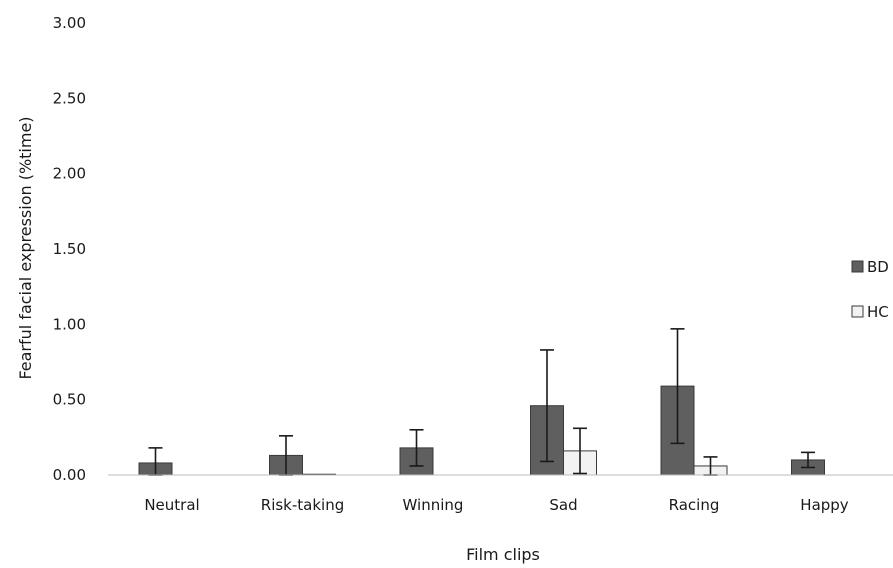 Image resolution: width=893 pixels, height=568 pixels. I want to click on y-tick-label: 2.00, so click(69, 174).